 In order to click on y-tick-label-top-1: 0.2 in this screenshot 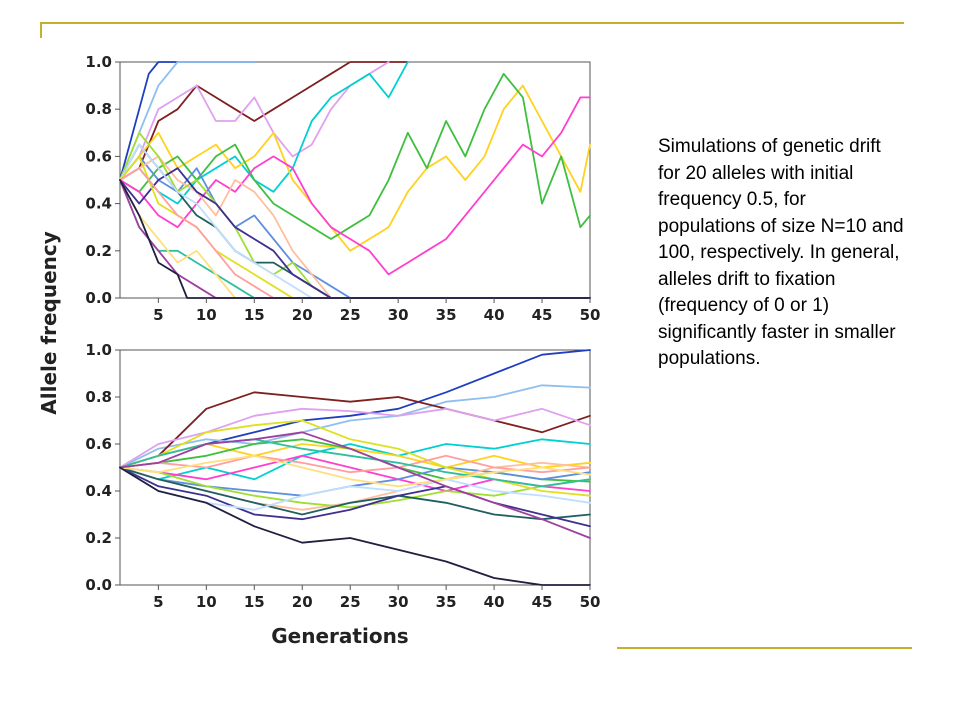, I will do `click(98, 251)`.